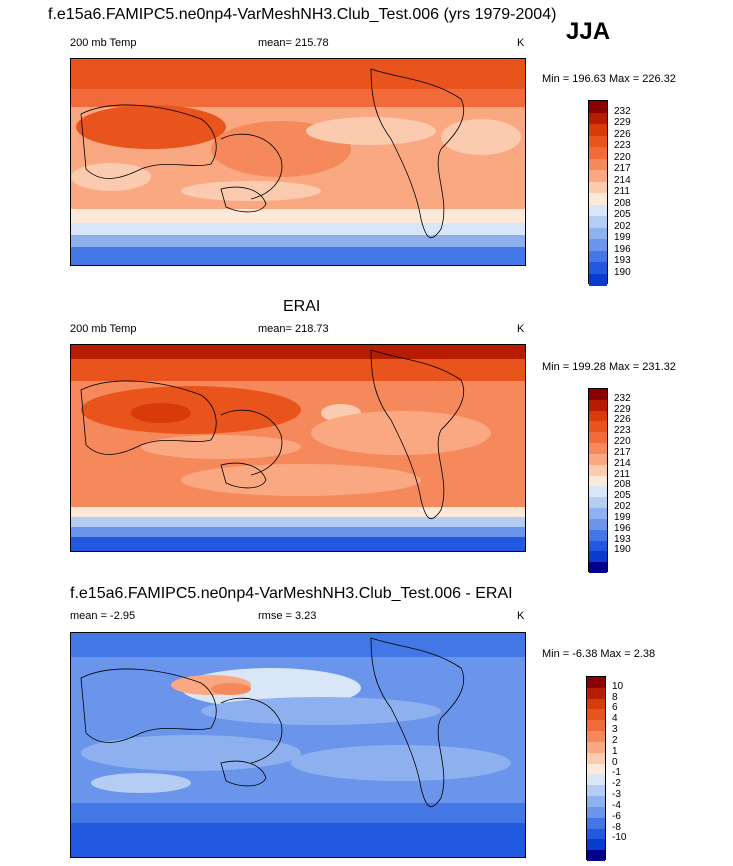  Describe the element at coordinates (298, 162) in the screenshot. I see `panel1-map` at that location.